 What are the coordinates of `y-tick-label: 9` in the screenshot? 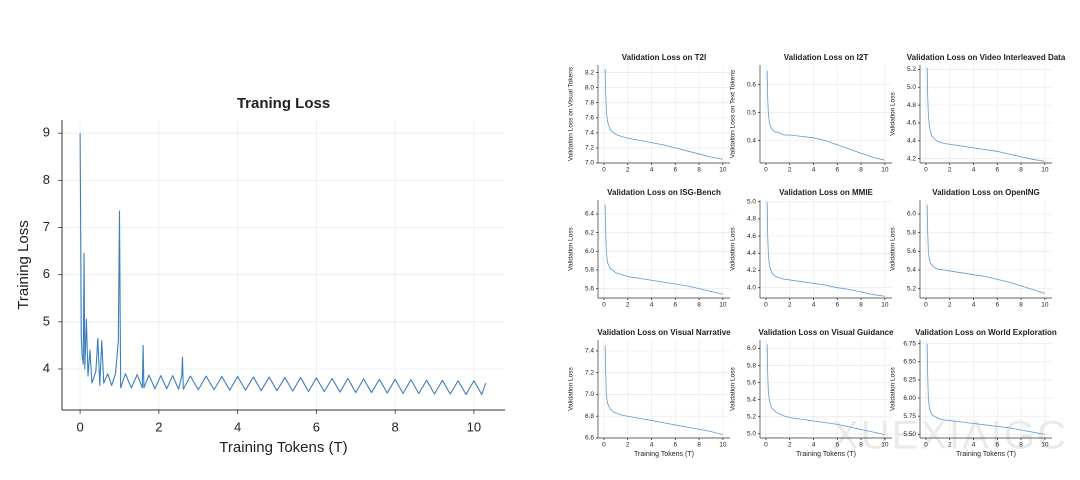 It's located at (46, 132).